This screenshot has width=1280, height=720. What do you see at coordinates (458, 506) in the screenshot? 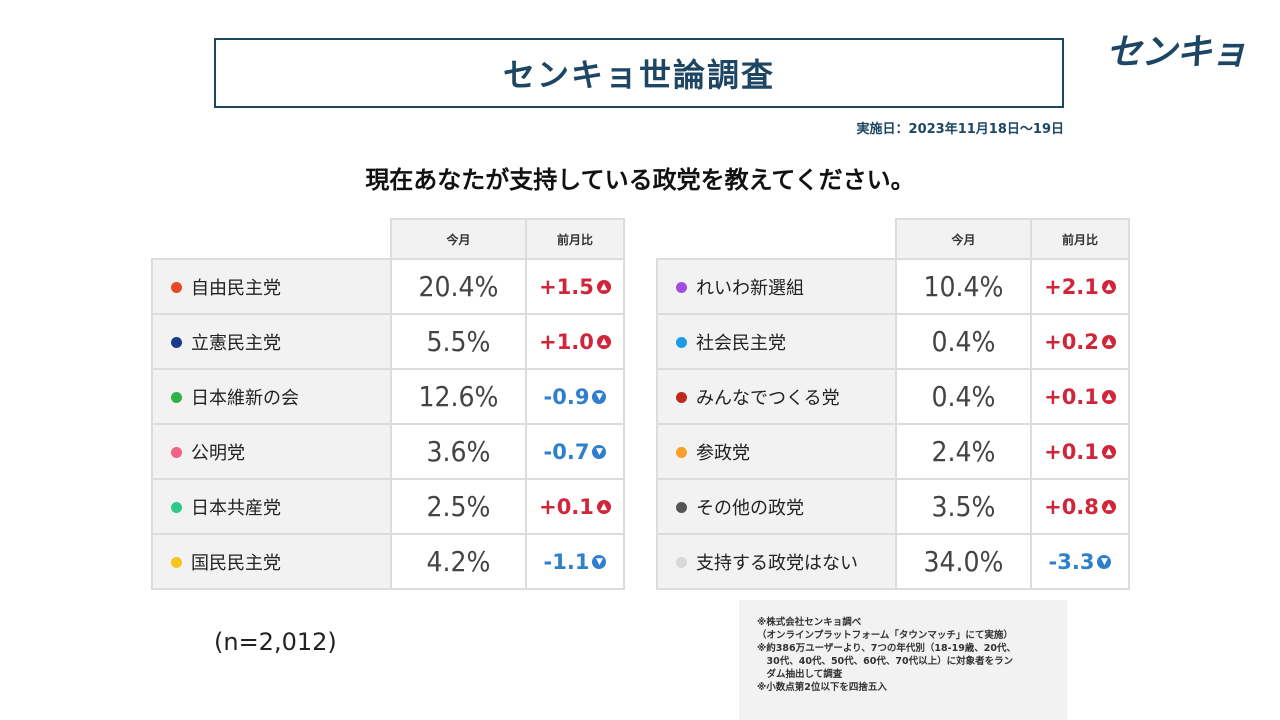
I see `month-value: 2.5%` at bounding box center [458, 506].